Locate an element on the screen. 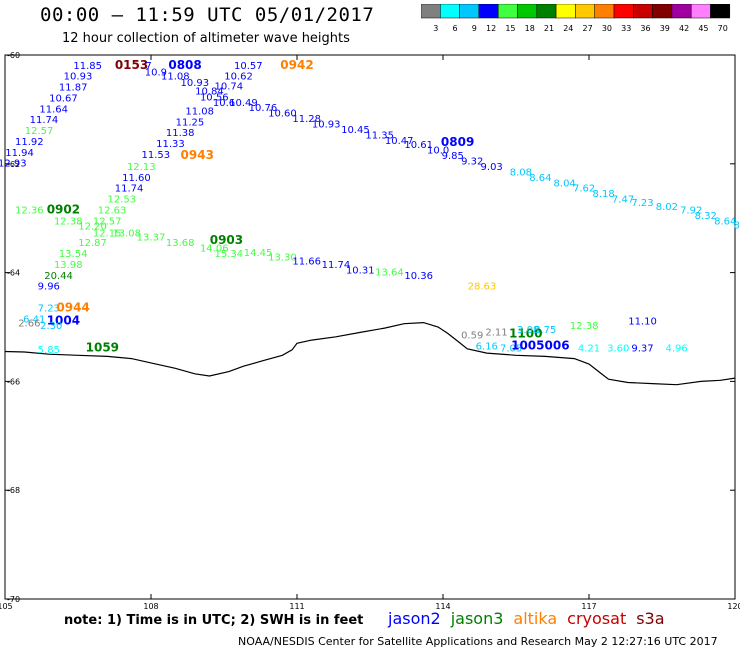  wave-height-label: 4.96 is located at coordinates (676, 349).